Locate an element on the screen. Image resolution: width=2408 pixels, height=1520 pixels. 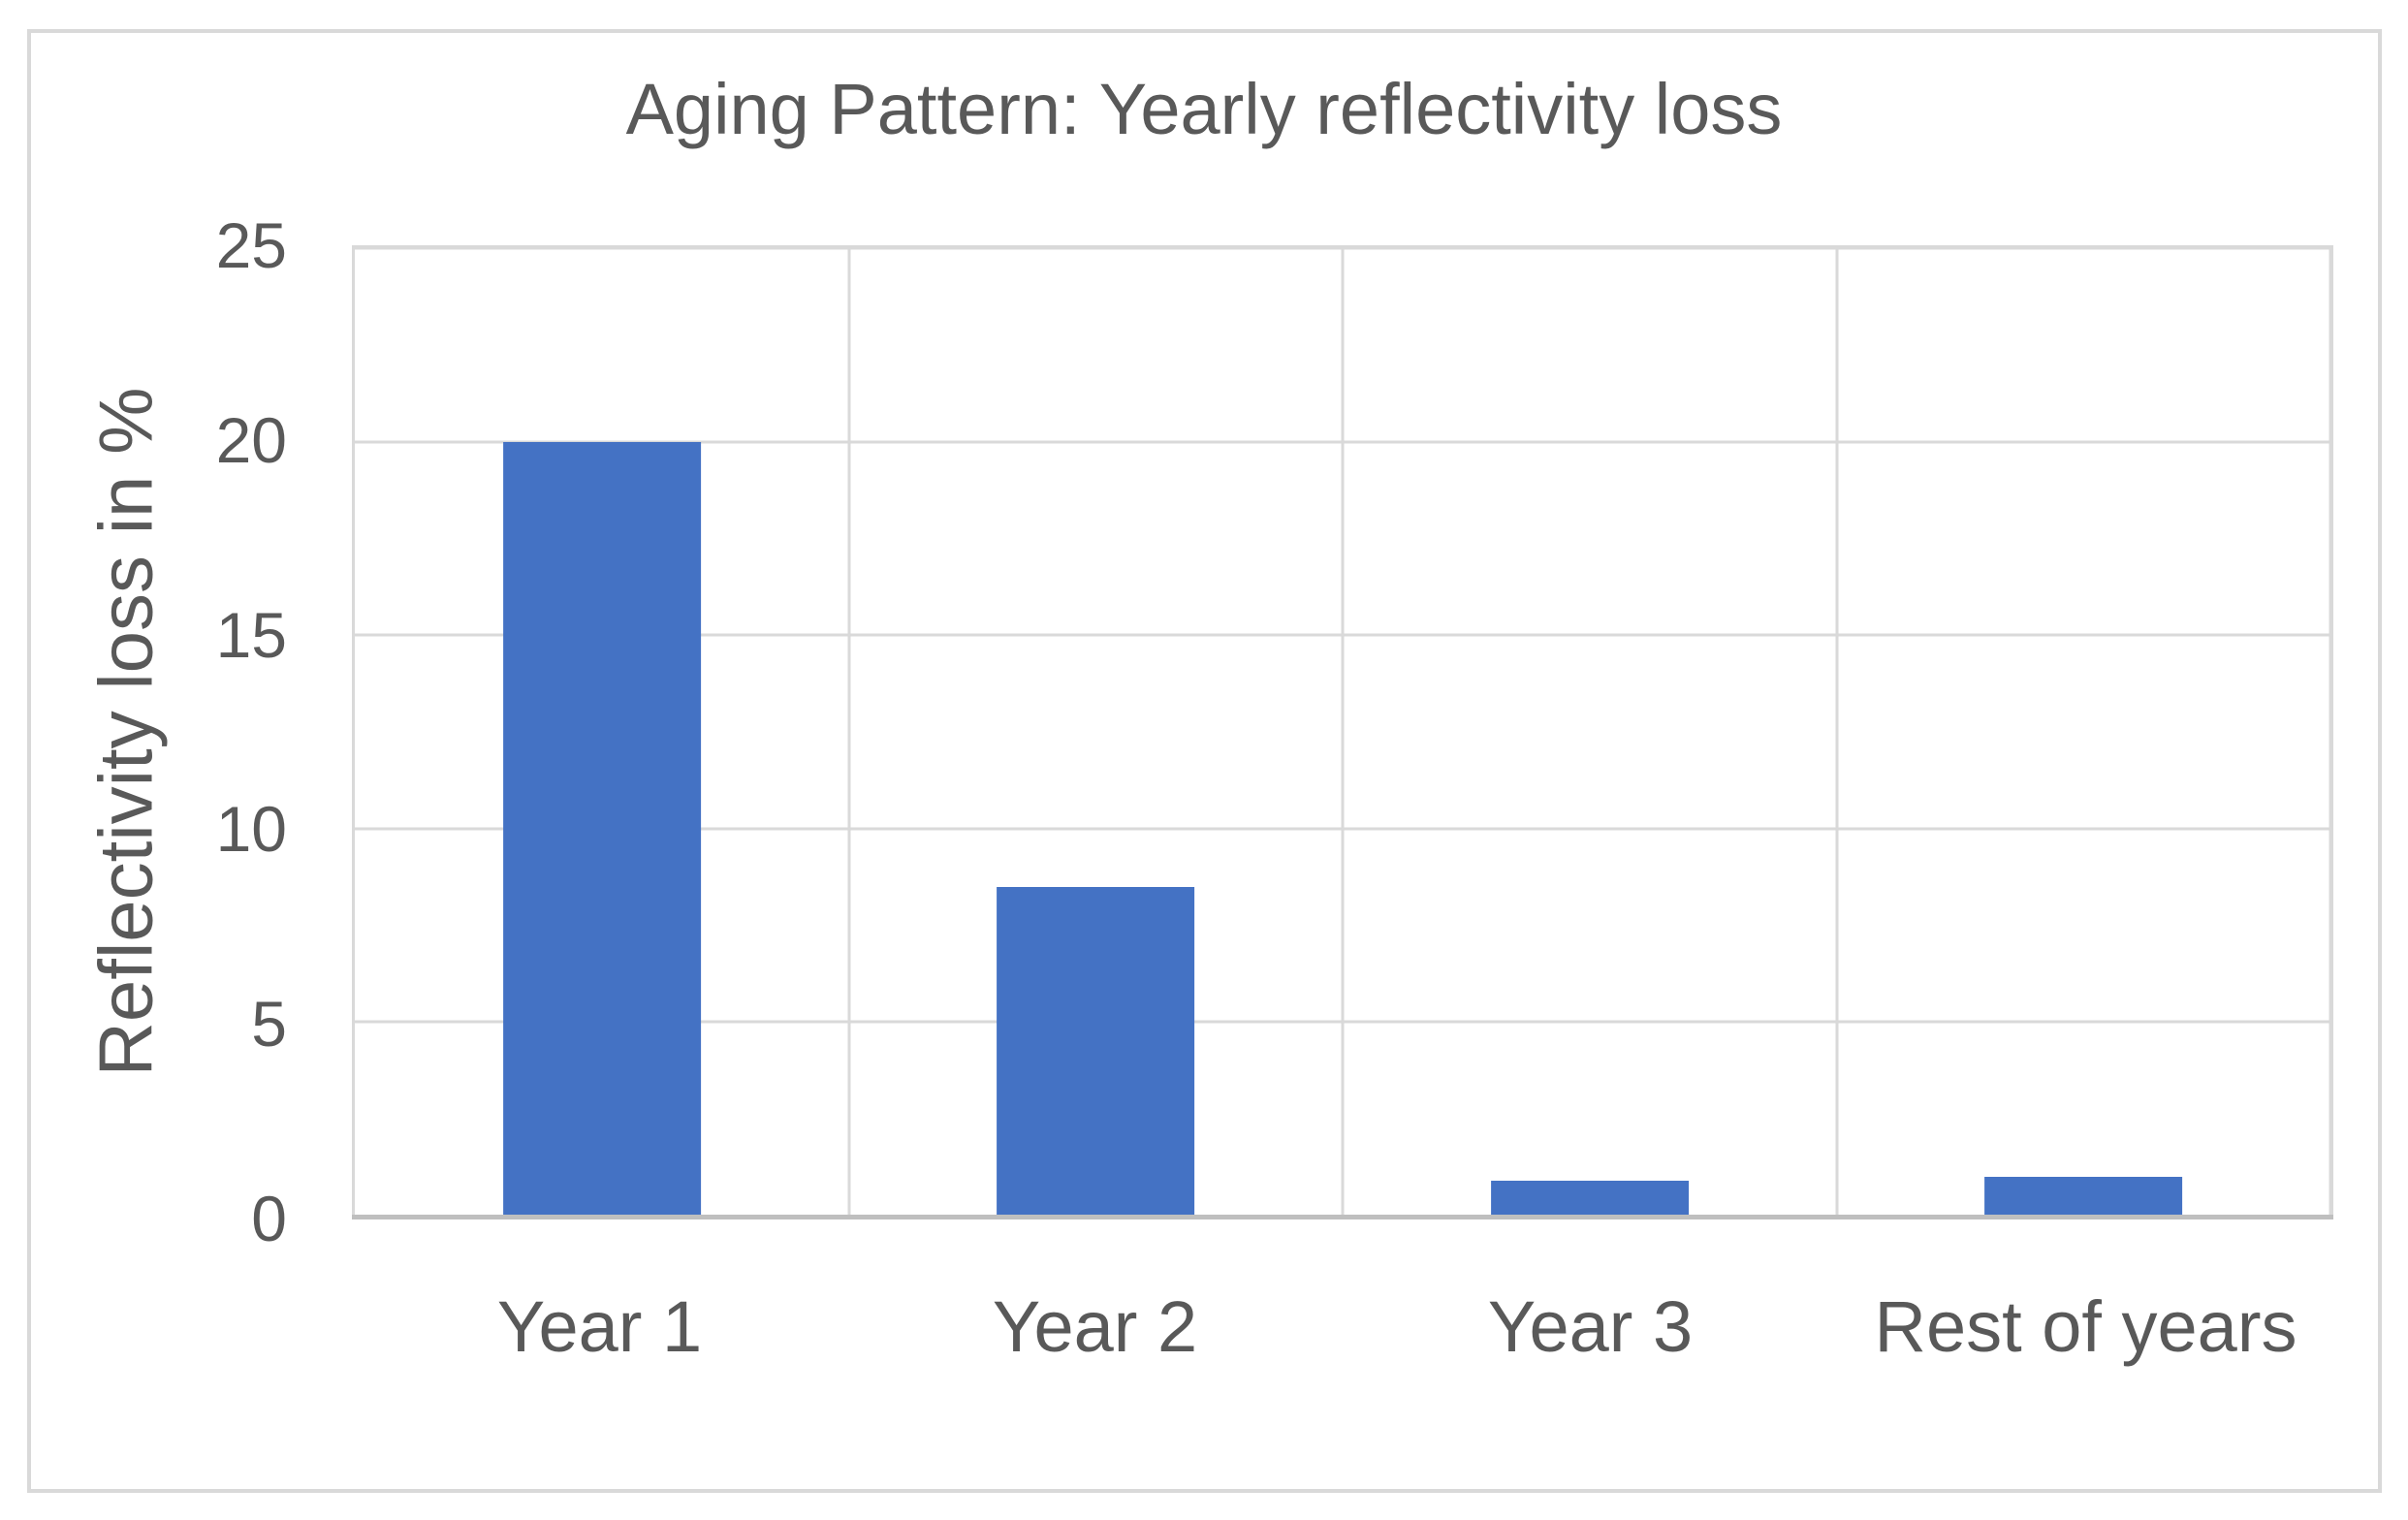
y-tick-label: 20 is located at coordinates (251, 440).